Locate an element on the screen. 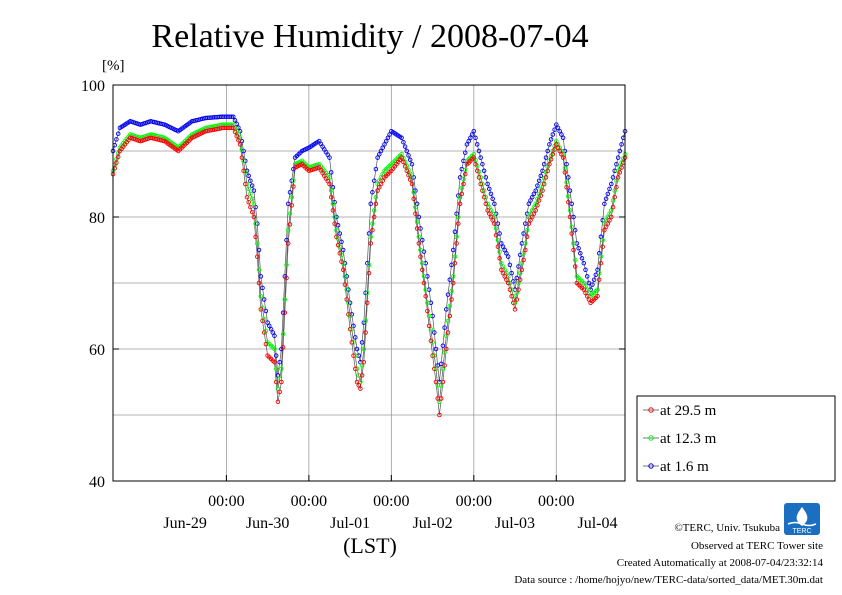 Image resolution: width=842 pixels, height=595 pixels. y-tick-label: 40 is located at coordinates (97, 482).